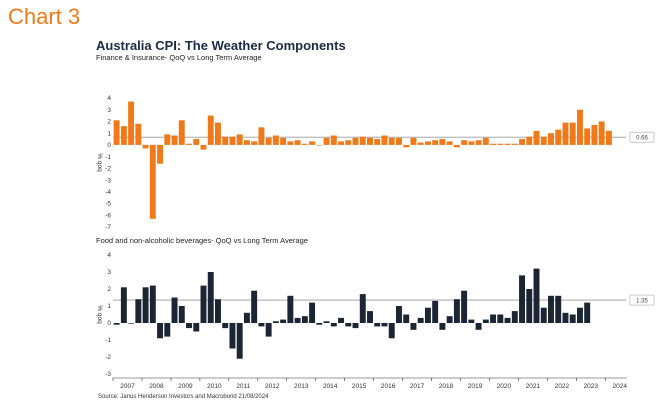 The image size is (671, 410). I want to click on food-y-axis-label: % qoq, so click(99, 314).